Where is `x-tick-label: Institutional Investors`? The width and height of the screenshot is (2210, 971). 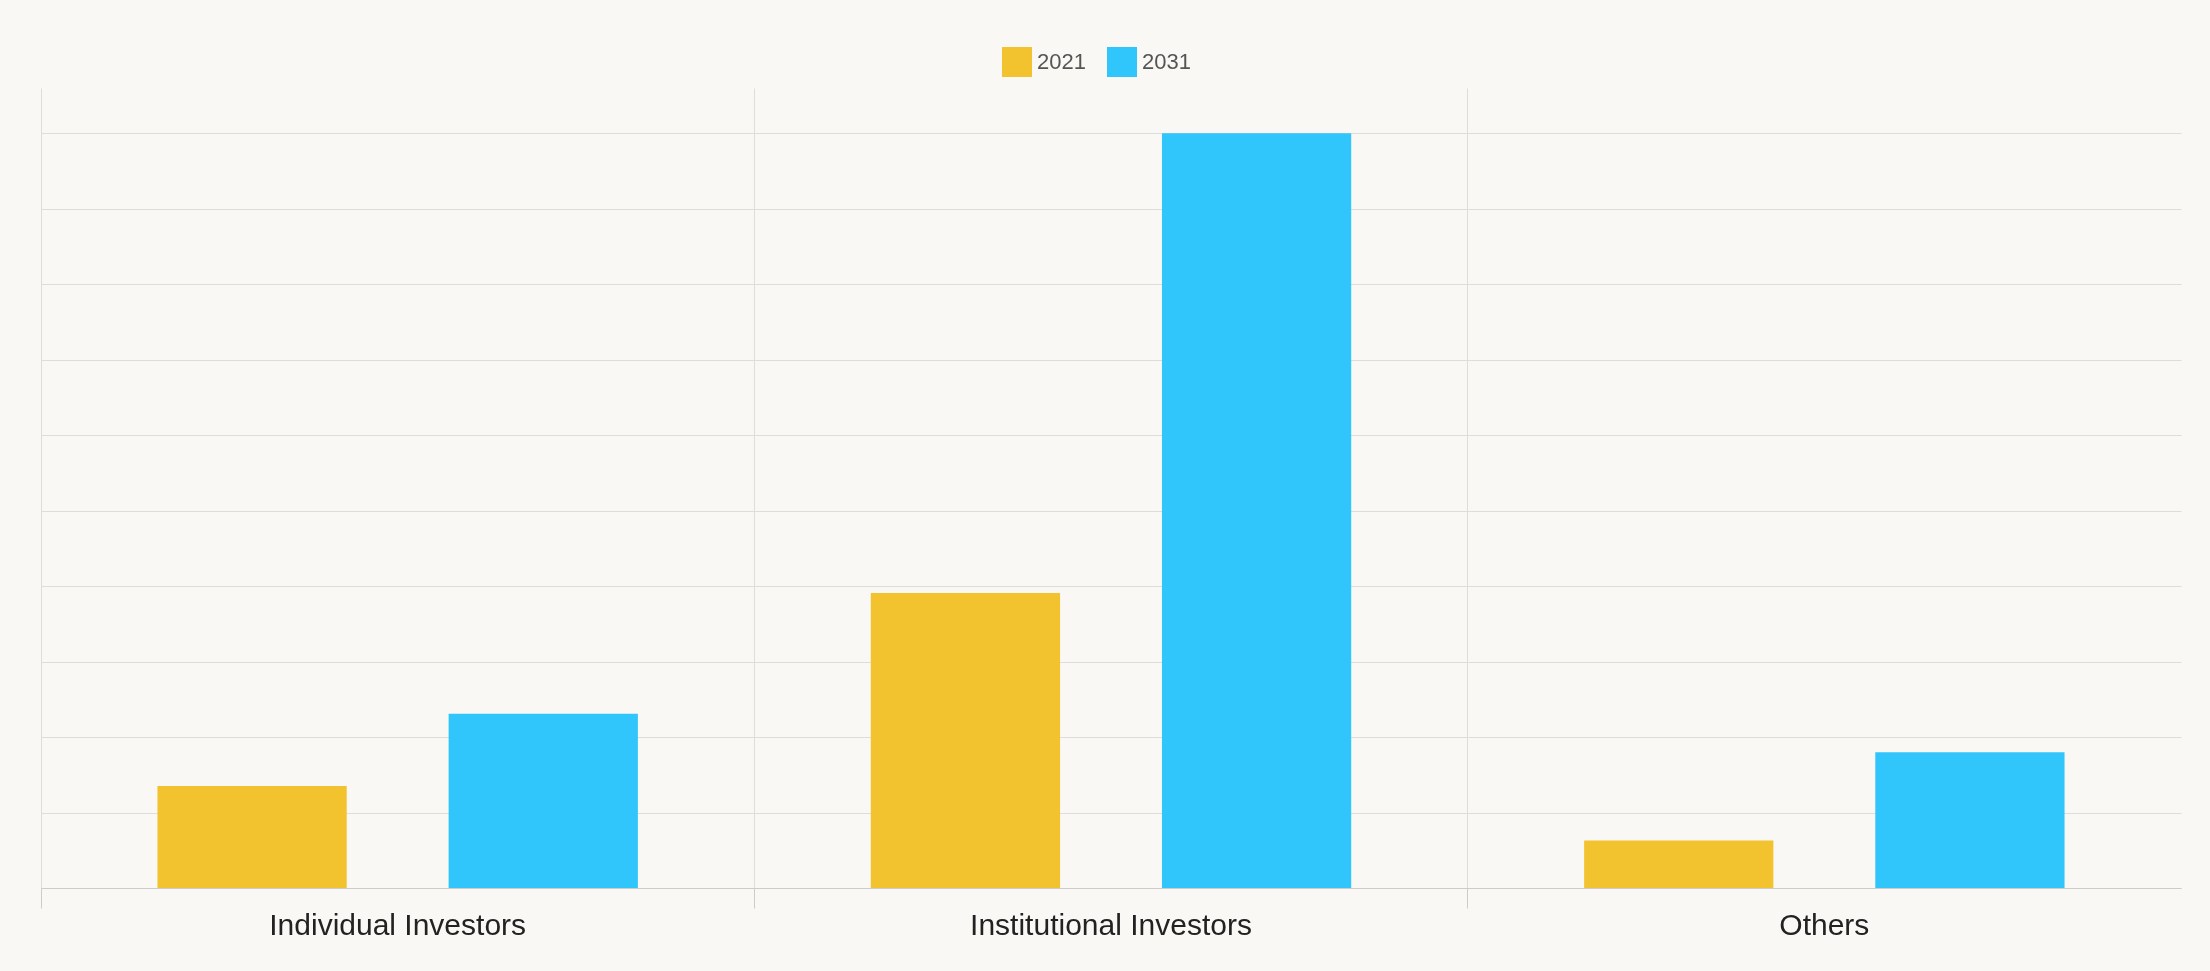
x-tick-label: Institutional Investors is located at coordinates (1111, 924).